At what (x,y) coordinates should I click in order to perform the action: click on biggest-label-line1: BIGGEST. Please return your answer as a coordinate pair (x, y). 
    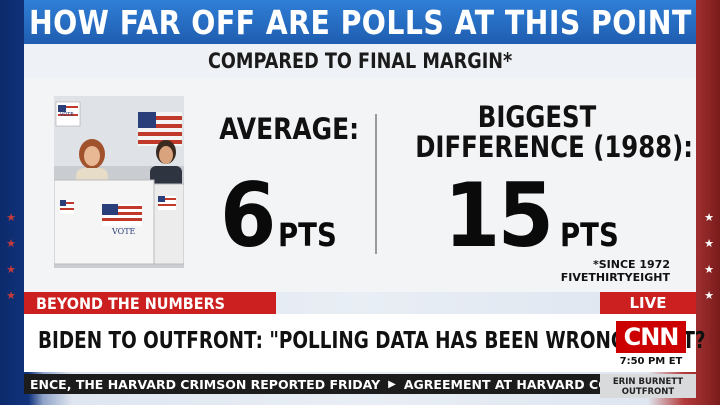
    Looking at the image, I should click on (537, 117).